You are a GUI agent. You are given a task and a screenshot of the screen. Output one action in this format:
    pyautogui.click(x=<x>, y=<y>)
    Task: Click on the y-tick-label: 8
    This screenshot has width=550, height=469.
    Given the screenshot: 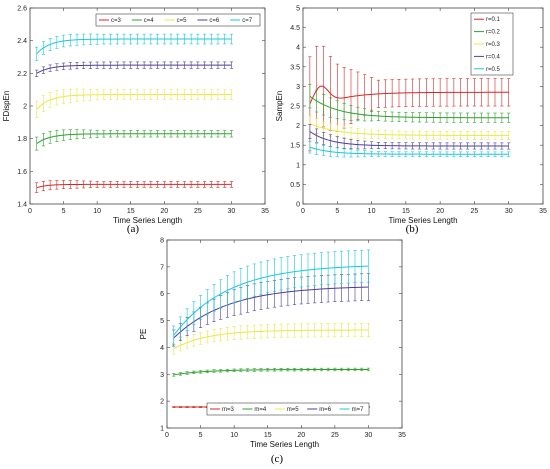 What is the action you would take?
    pyautogui.click(x=162, y=241)
    